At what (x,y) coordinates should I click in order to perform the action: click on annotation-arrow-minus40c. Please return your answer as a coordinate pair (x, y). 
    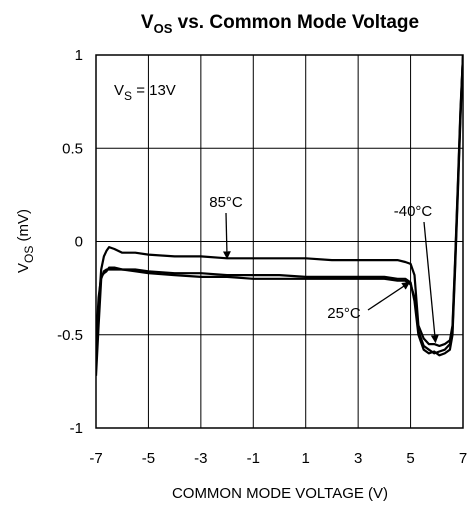
    Looking at the image, I should click on (431, 282).